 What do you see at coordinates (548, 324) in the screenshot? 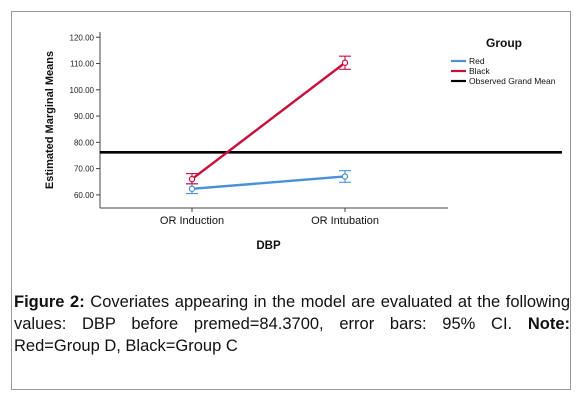
I see `note-label: Note:` at bounding box center [548, 324].